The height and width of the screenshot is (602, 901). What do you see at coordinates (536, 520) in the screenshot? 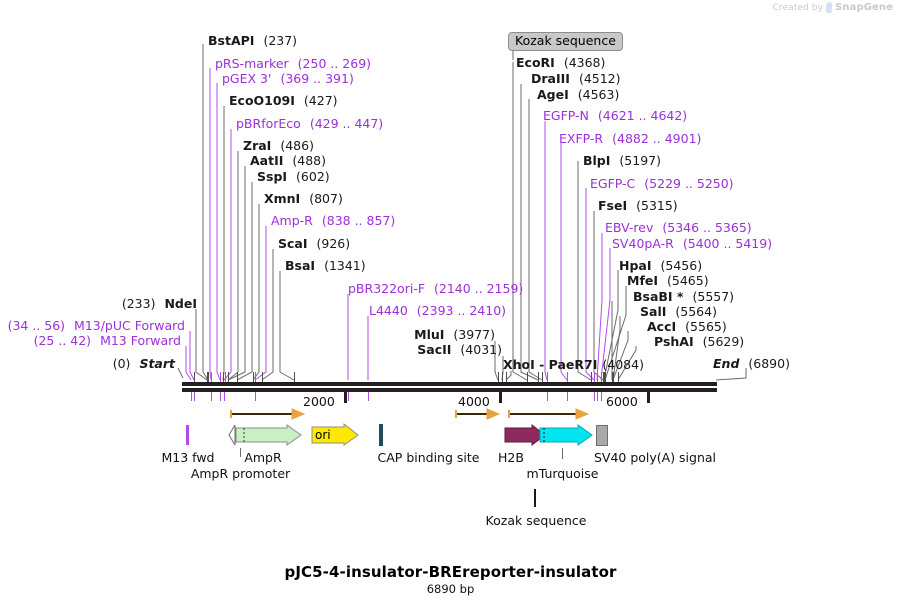
I see `feature-label-kozak-sequence: Kozak sequence` at bounding box center [536, 520].